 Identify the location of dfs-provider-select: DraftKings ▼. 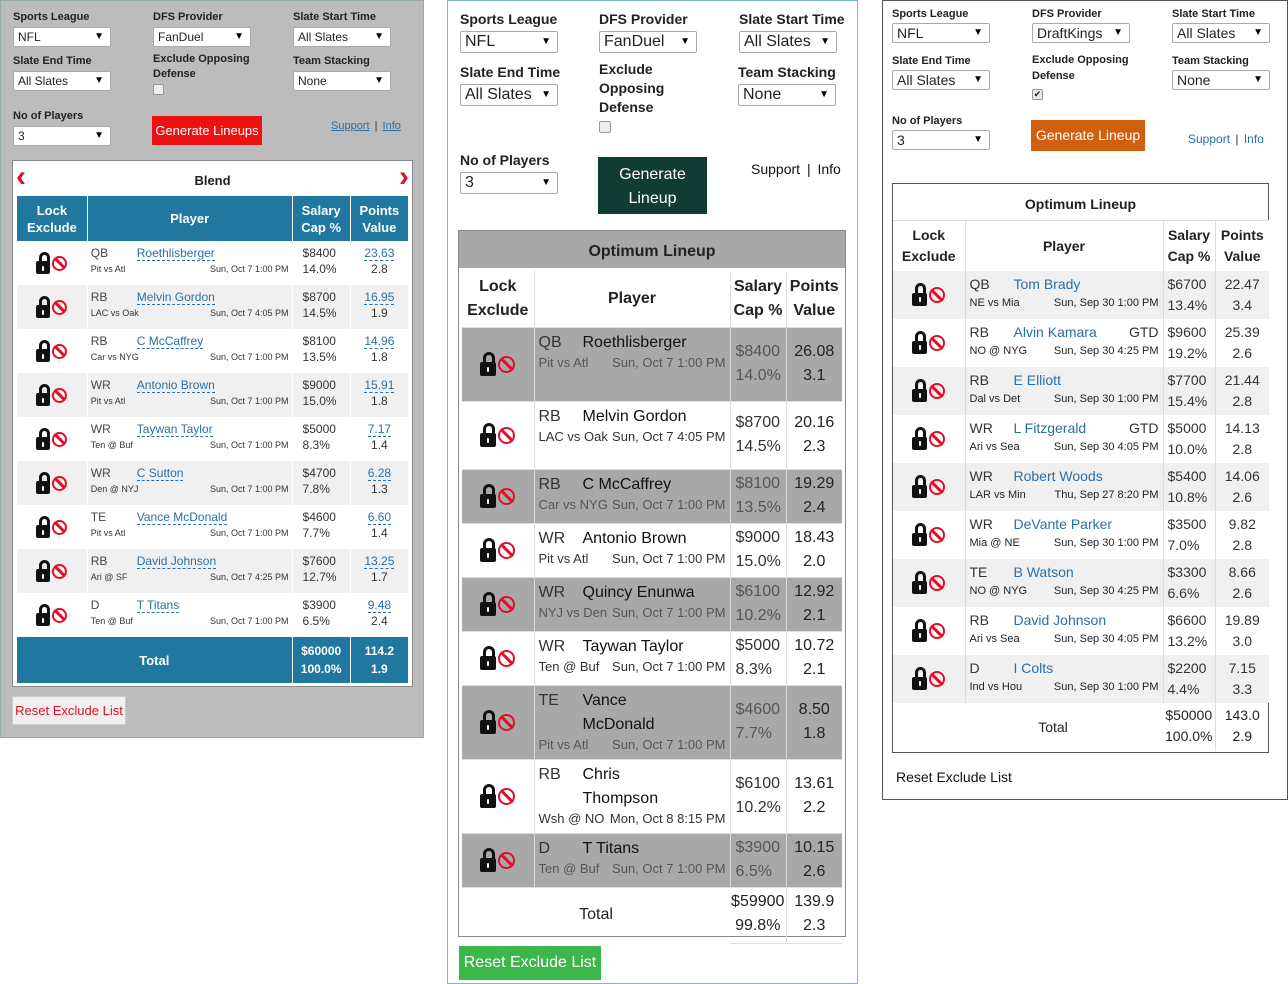
(1081, 33).